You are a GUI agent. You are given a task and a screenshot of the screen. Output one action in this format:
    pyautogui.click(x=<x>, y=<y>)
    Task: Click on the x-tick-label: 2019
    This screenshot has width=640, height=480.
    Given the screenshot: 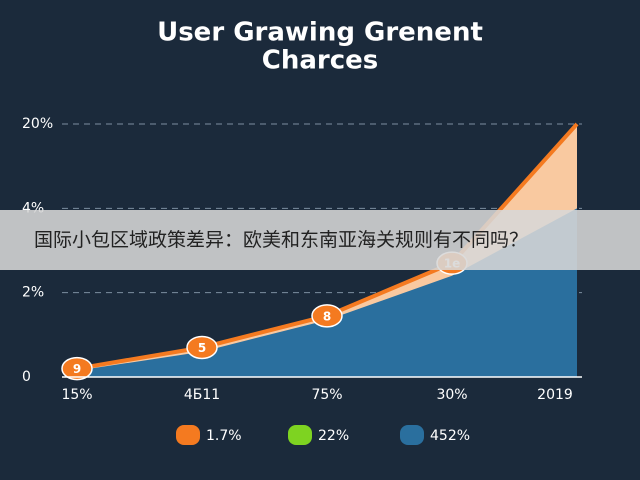 What is the action you would take?
    pyautogui.click(x=555, y=395)
    